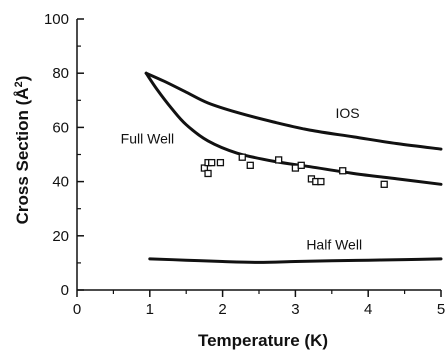 The height and width of the screenshot is (356, 448). What do you see at coordinates (295, 260) in the screenshot?
I see `series-line-half-well` at bounding box center [295, 260].